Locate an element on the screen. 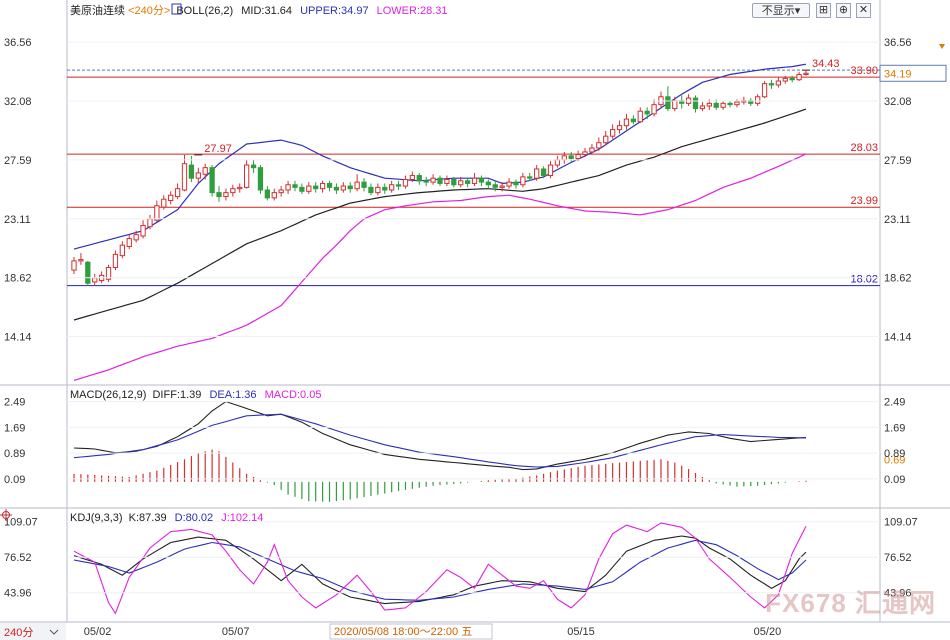 This screenshot has height=640, width=950. x-axis-ticks: 05/02 05/07 05/15 05/20 is located at coordinates (432, 632).